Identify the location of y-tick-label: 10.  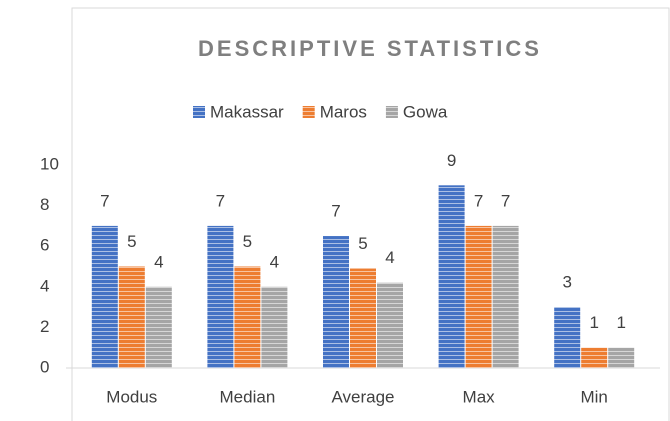
(49, 163).